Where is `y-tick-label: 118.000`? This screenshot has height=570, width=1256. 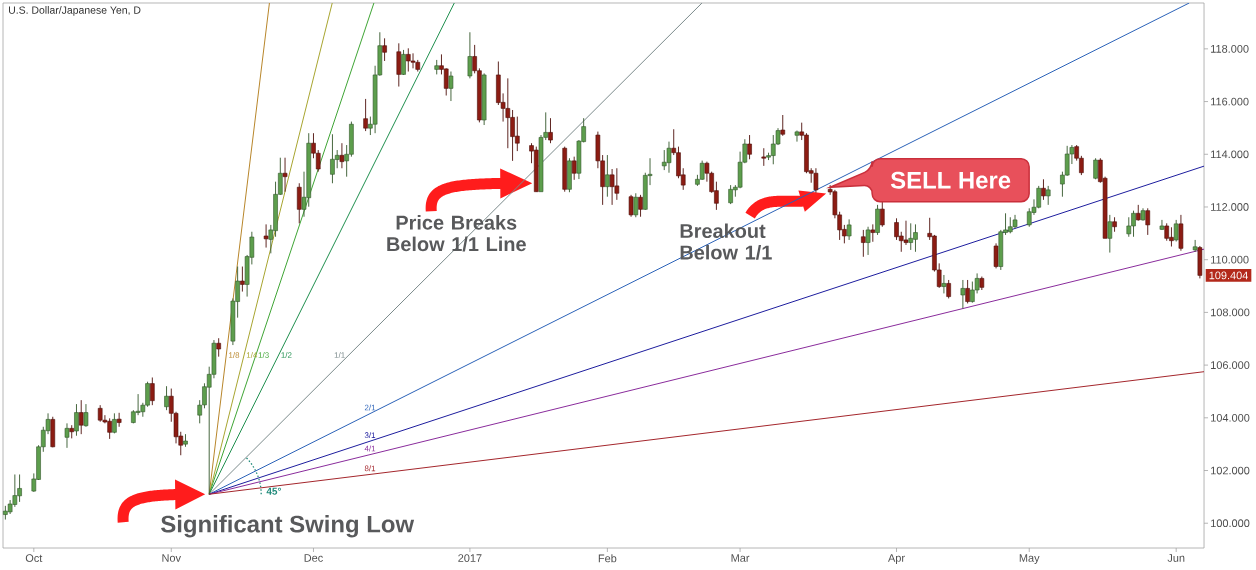 y-tick-label: 118.000 is located at coordinates (1230, 48).